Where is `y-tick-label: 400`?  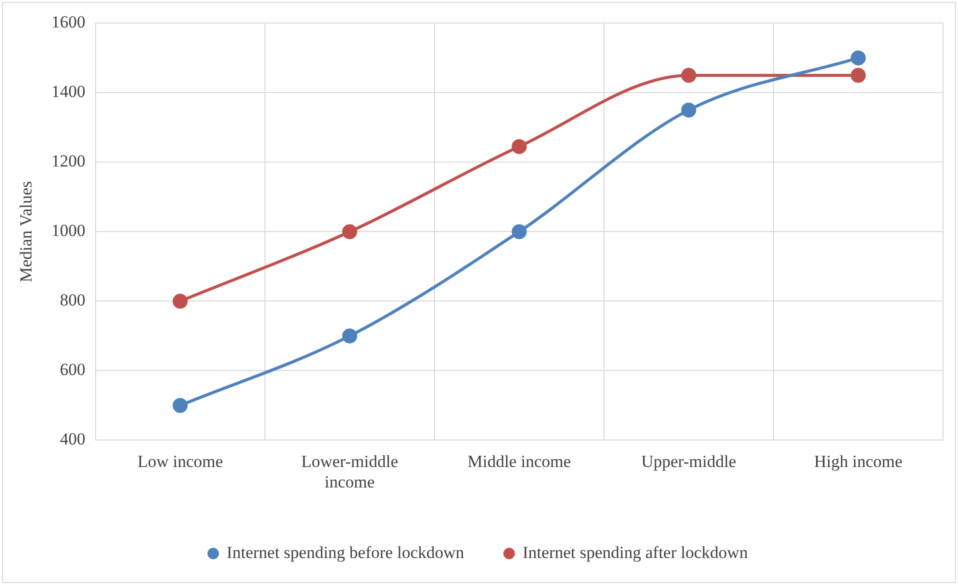 y-tick-label: 400 is located at coordinates (73, 439).